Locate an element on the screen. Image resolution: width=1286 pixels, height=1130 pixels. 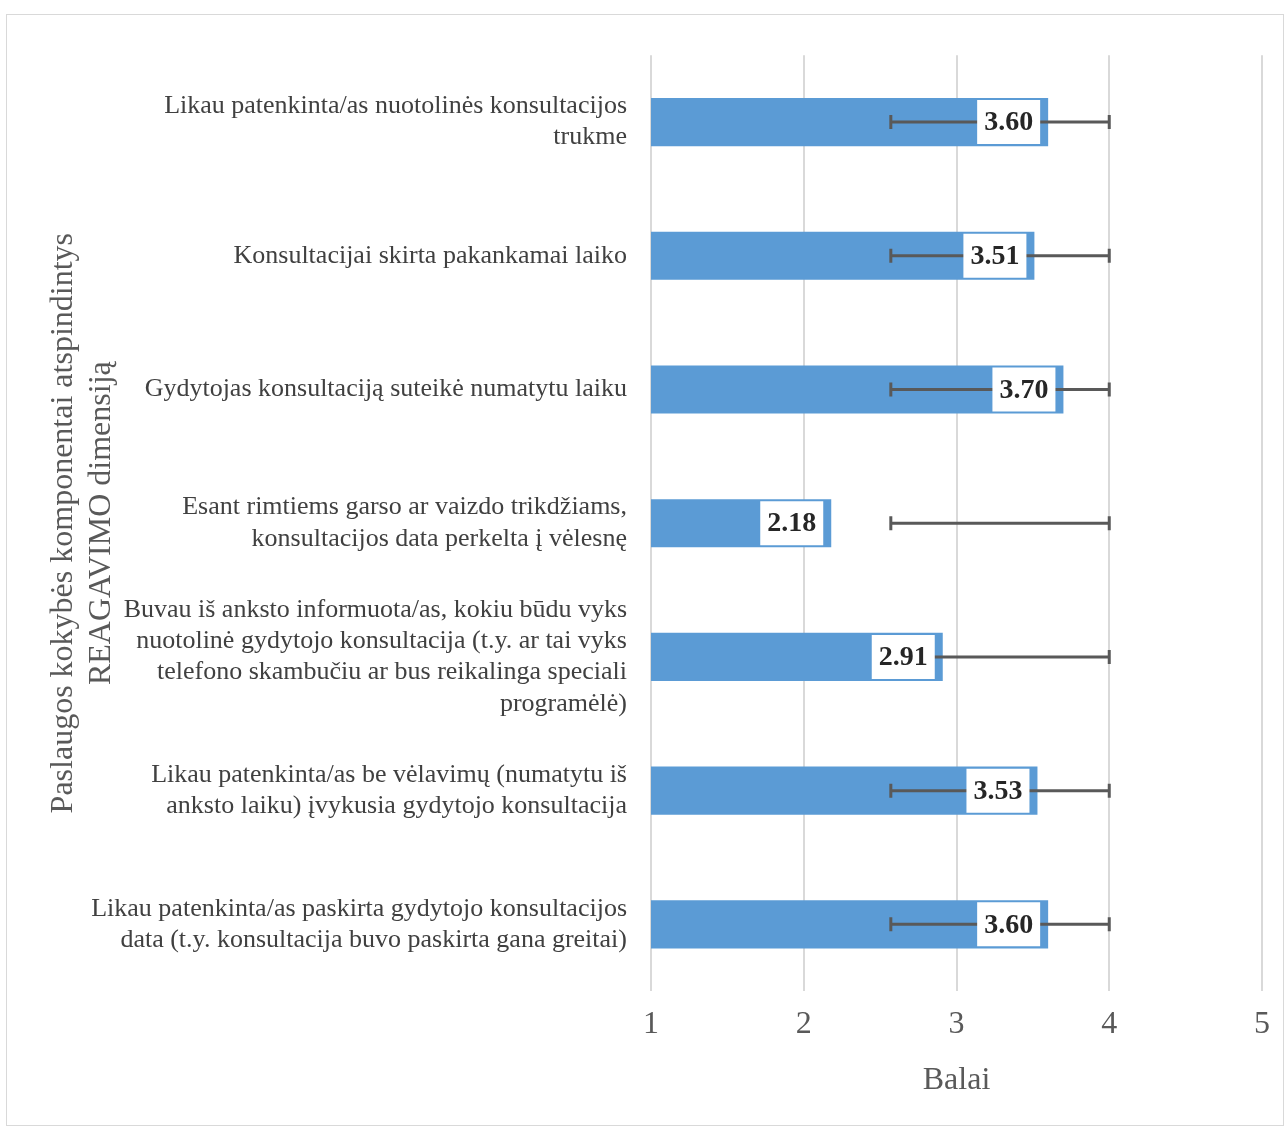
y-tick-label: Gydytojas konsultaciją suteikė numatytu laiku is located at coordinates (385, 388).